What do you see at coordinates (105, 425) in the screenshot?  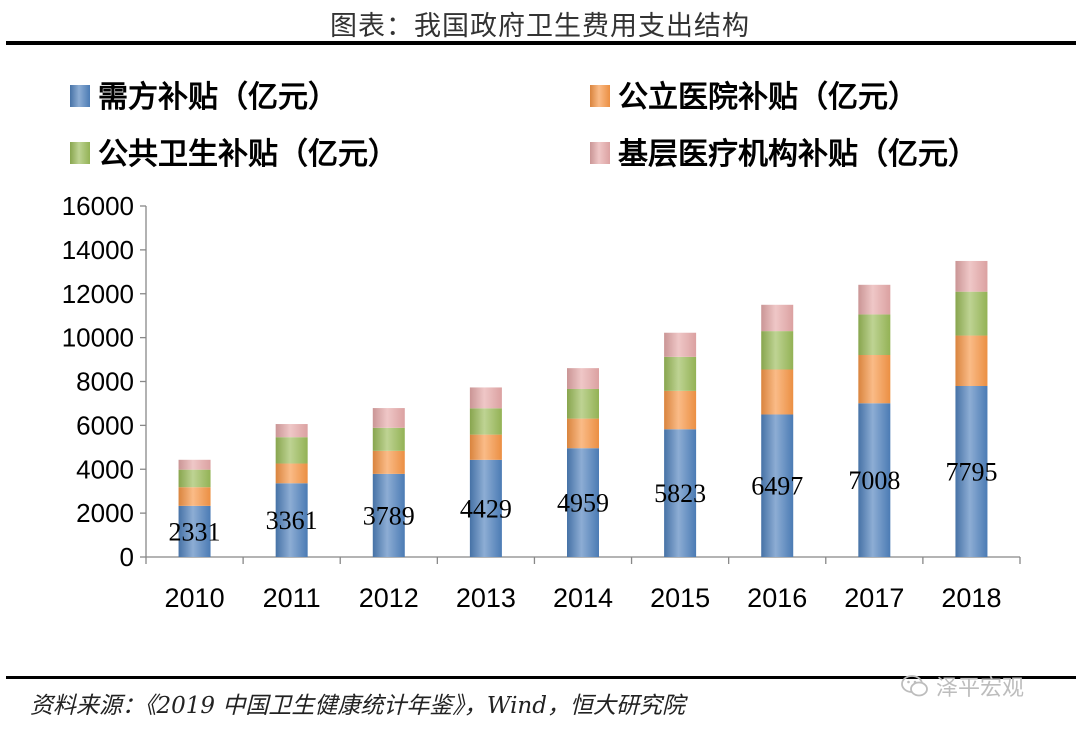 I see `y-tick-label: 6000` at bounding box center [105, 425].